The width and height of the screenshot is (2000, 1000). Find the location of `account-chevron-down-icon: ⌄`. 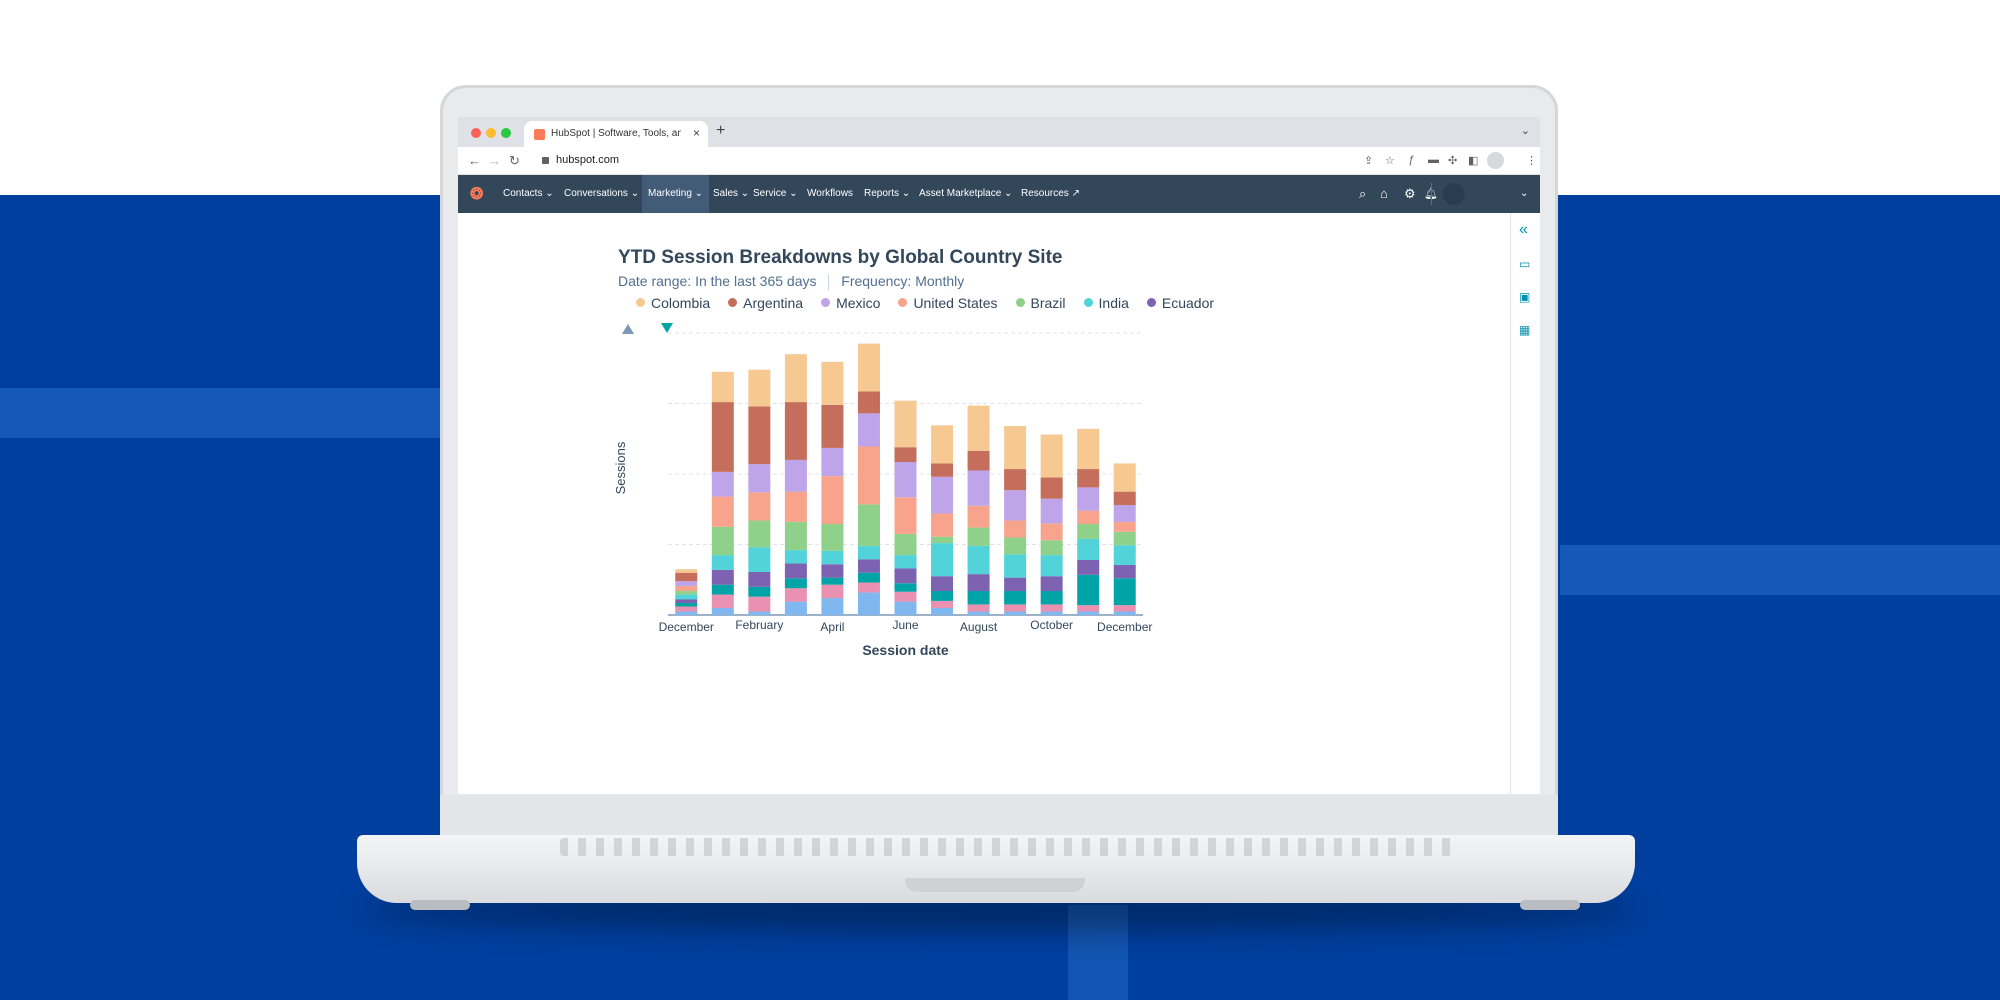

account-chevron-down-icon: ⌄ is located at coordinates (1524, 193).